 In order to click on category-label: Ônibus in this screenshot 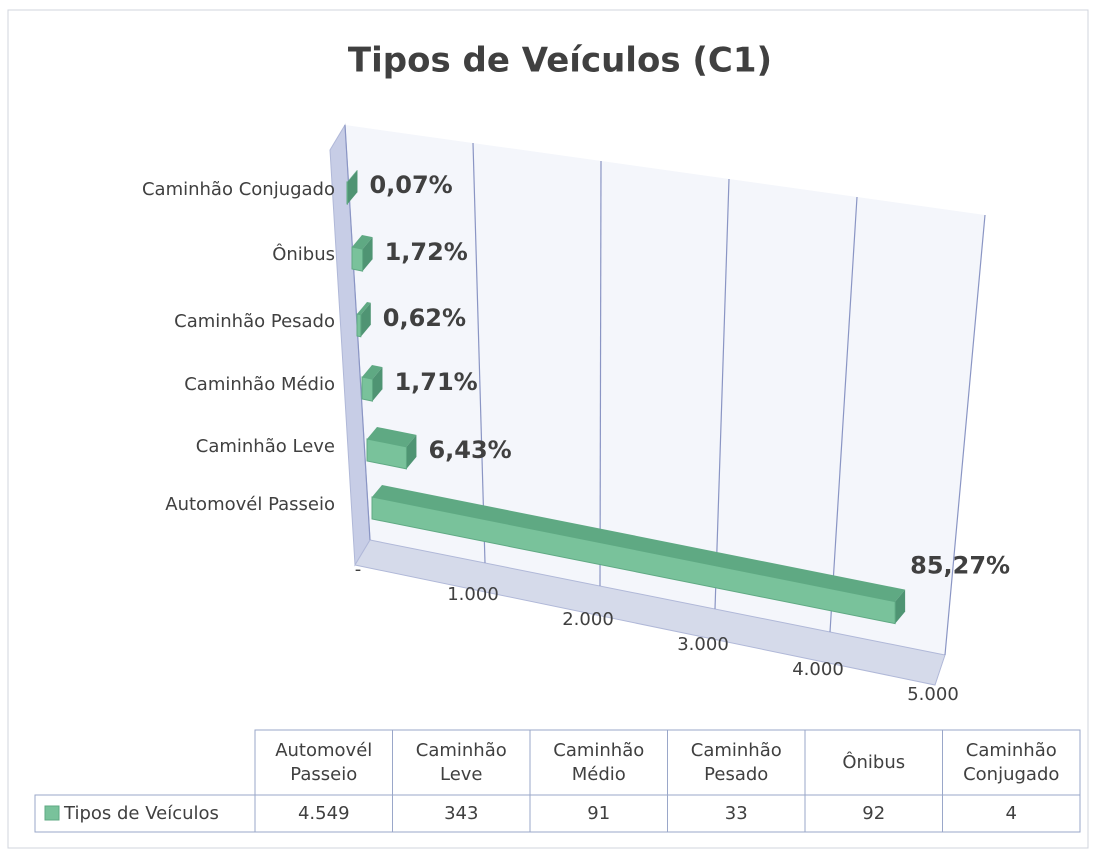, I will do `click(303, 254)`.